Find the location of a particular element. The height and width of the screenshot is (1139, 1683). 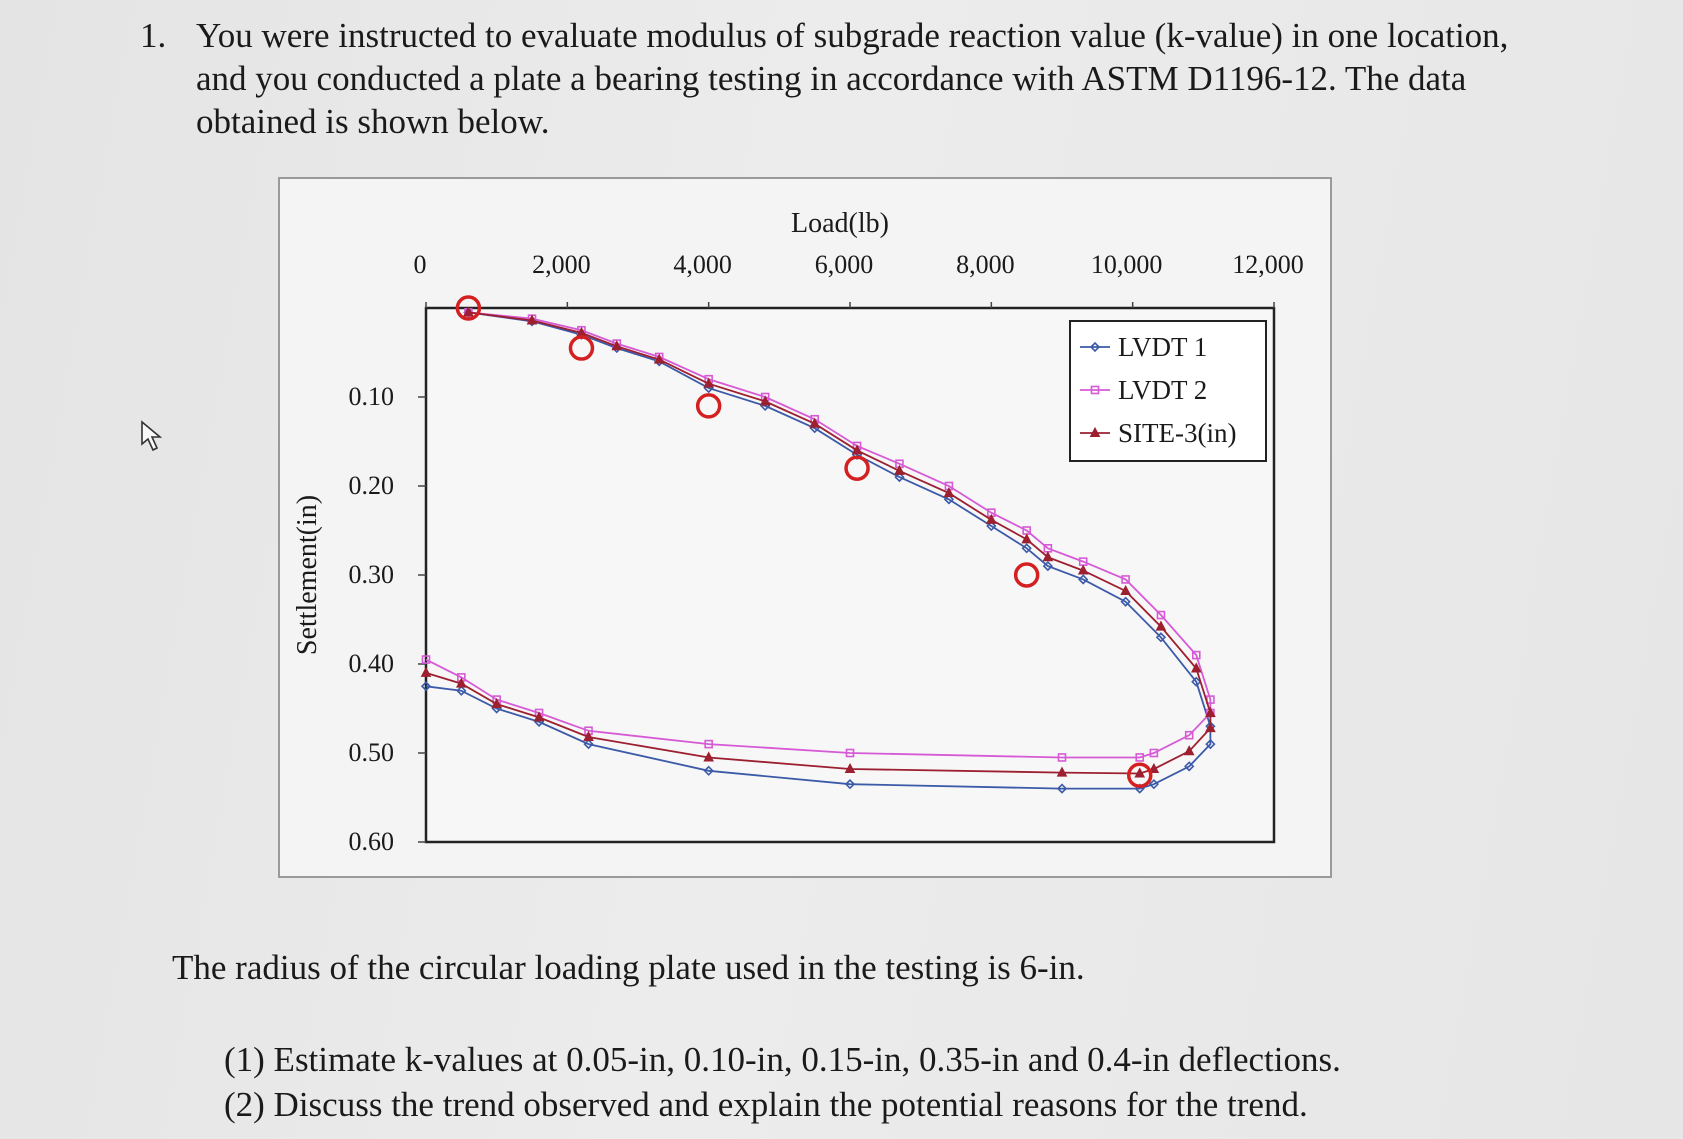

y-tick-label: 0.10 is located at coordinates (372, 396).